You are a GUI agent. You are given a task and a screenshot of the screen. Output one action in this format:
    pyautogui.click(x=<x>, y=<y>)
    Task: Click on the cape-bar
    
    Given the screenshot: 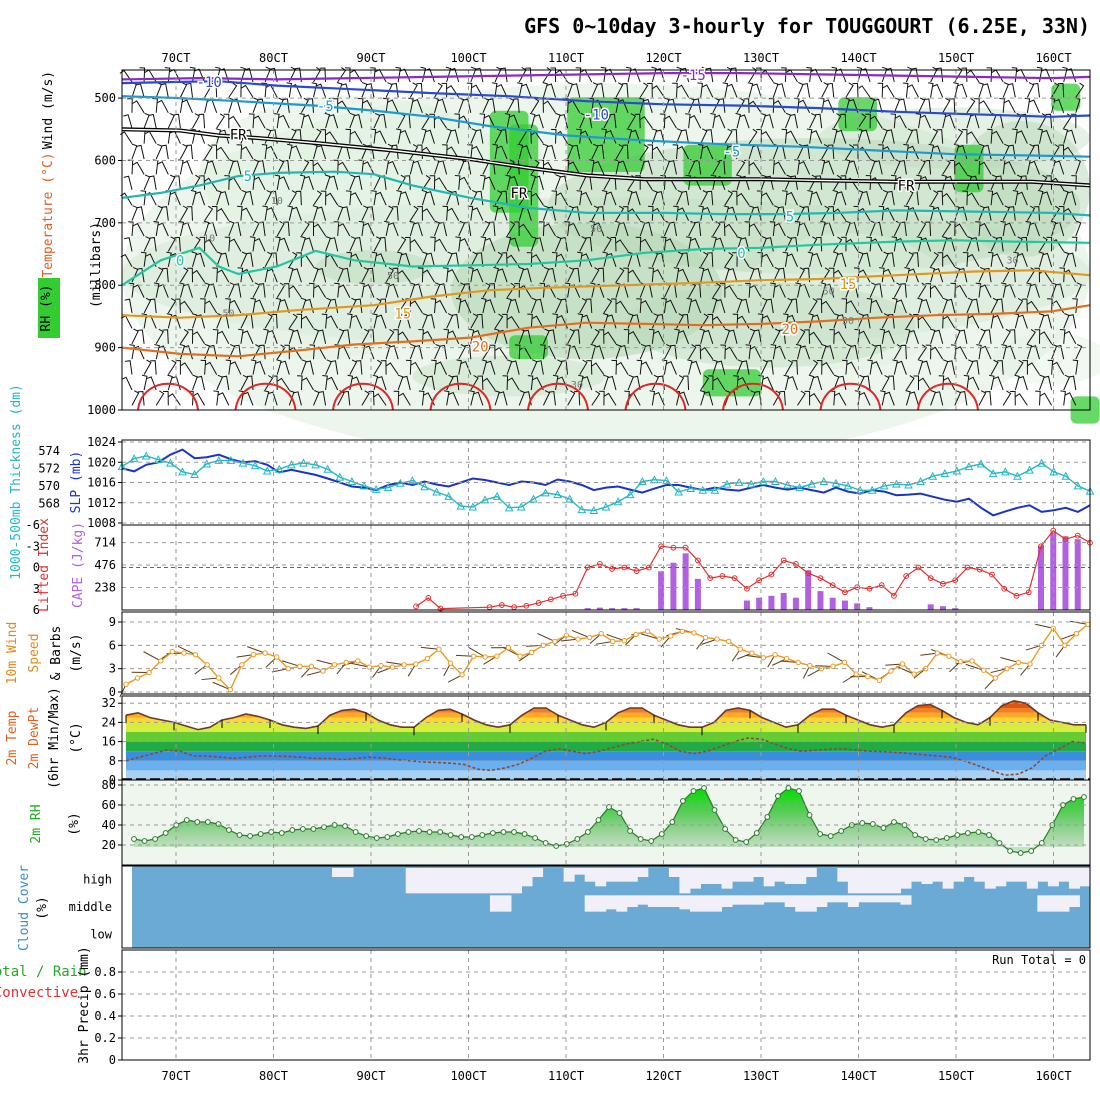 What is the action you would take?
    pyautogui.click(x=624, y=609)
    